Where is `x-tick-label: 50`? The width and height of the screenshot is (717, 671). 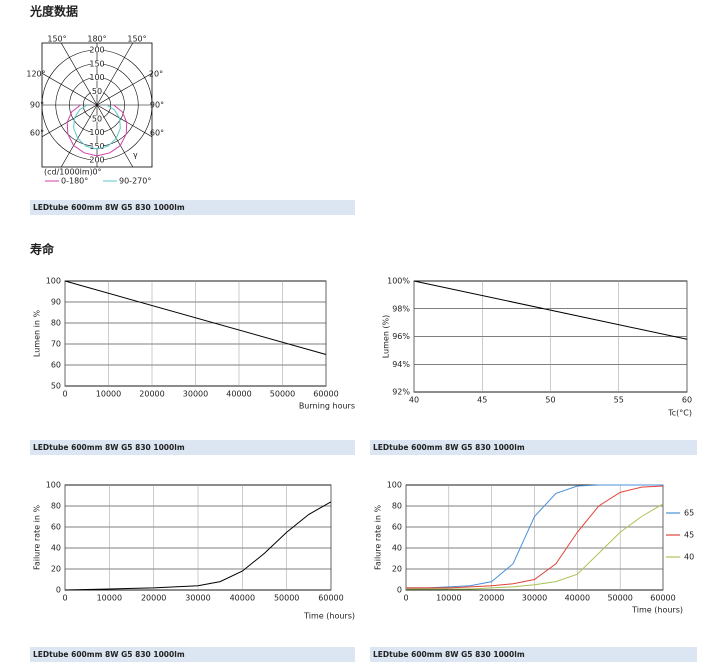
x-tick-label: 50 is located at coordinates (550, 400).